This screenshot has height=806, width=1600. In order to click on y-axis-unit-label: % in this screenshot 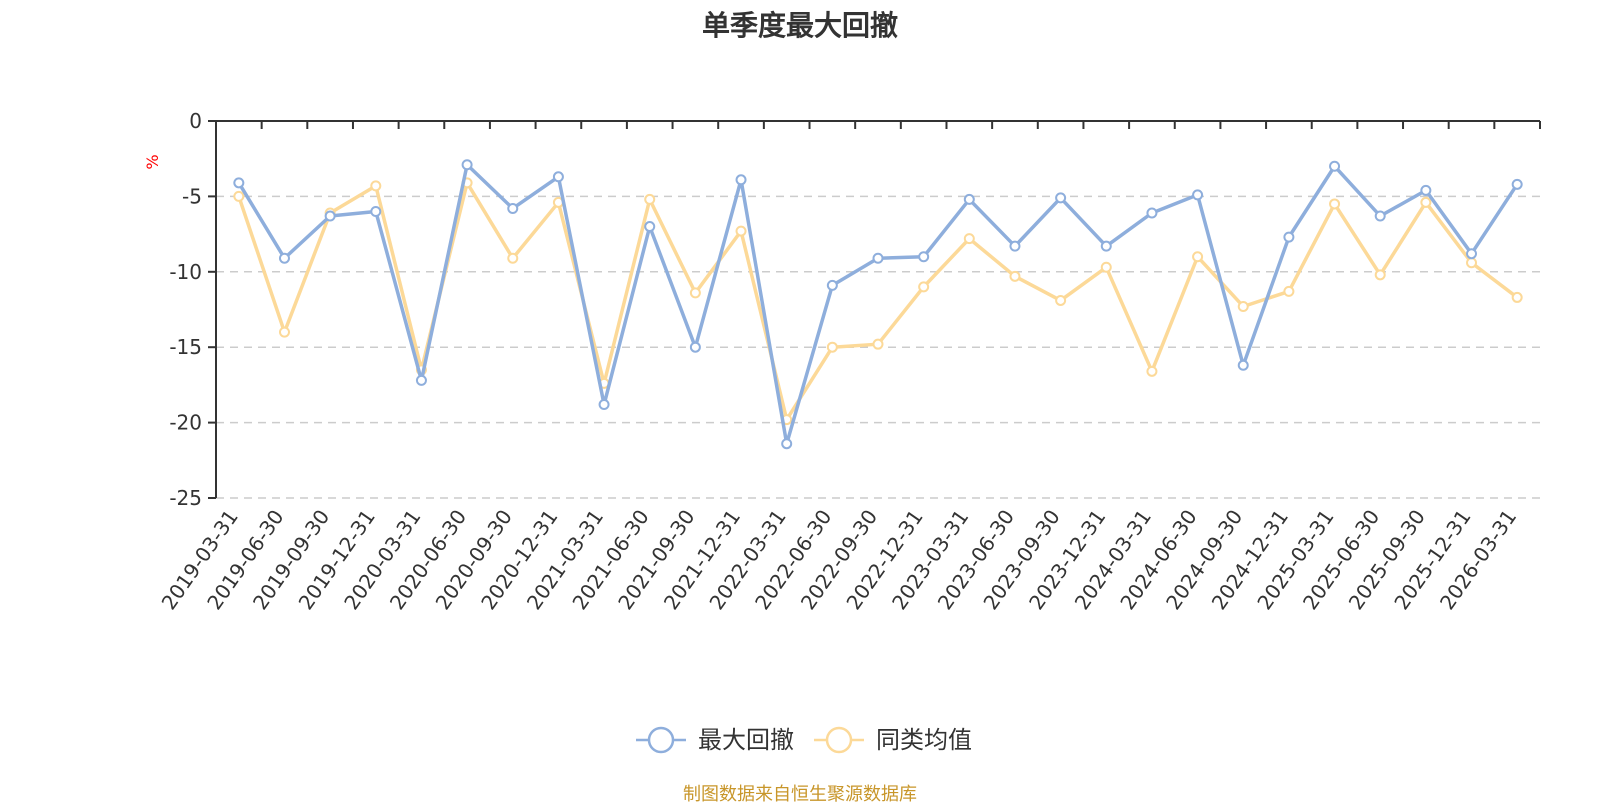, I will do `click(152, 161)`.